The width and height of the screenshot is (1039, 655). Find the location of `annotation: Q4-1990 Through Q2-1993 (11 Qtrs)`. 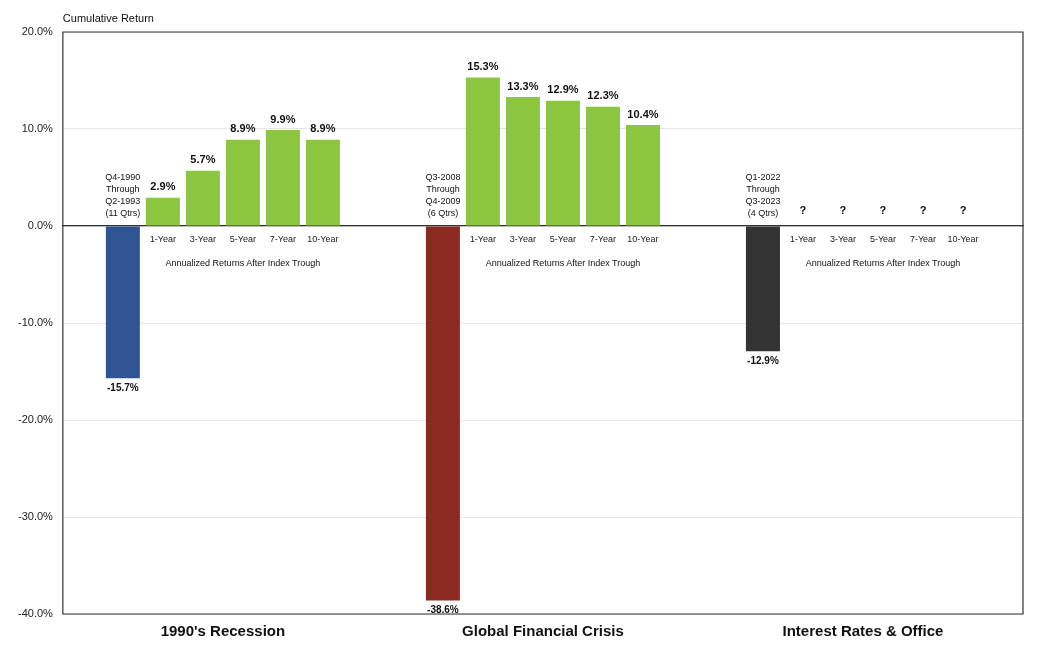

annotation: Q4-1990 Through Q2-1993 (11 Qtrs) is located at coordinates (123, 194).